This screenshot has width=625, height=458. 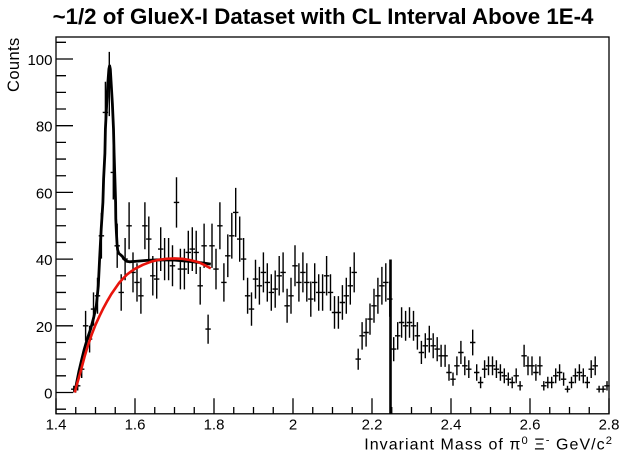 I want to click on svg-text: 2.4, so click(x=451, y=425).